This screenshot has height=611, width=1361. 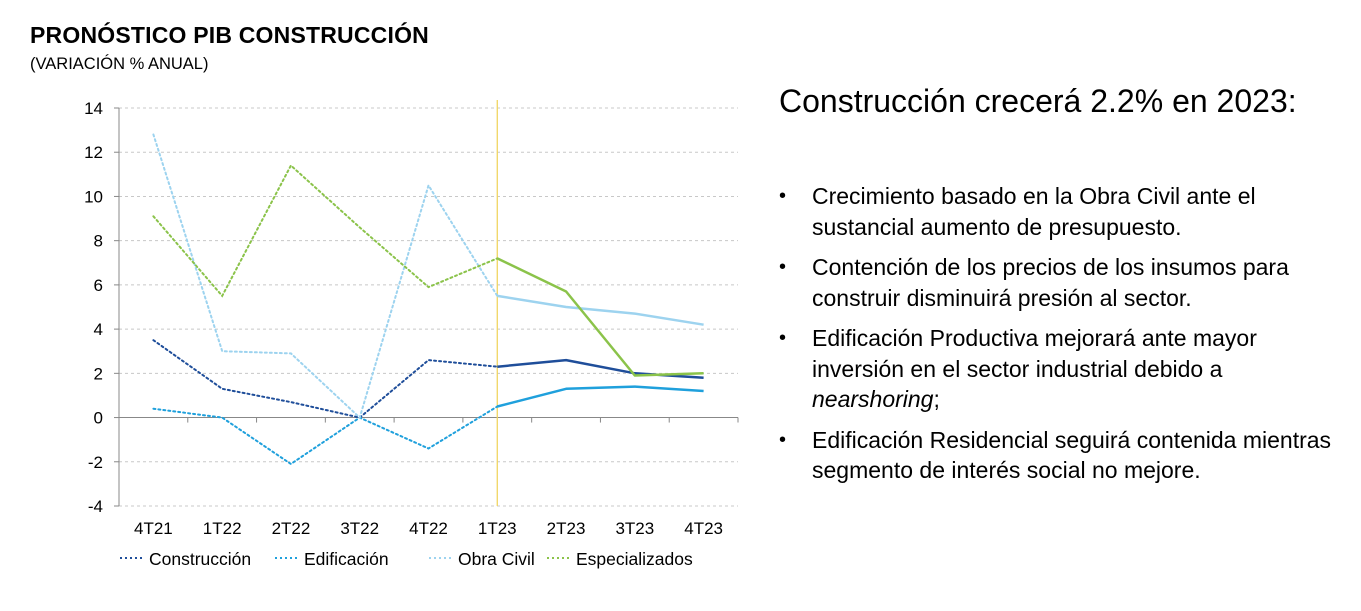 I want to click on legend-label: Obra Civil, so click(x=496, y=559).